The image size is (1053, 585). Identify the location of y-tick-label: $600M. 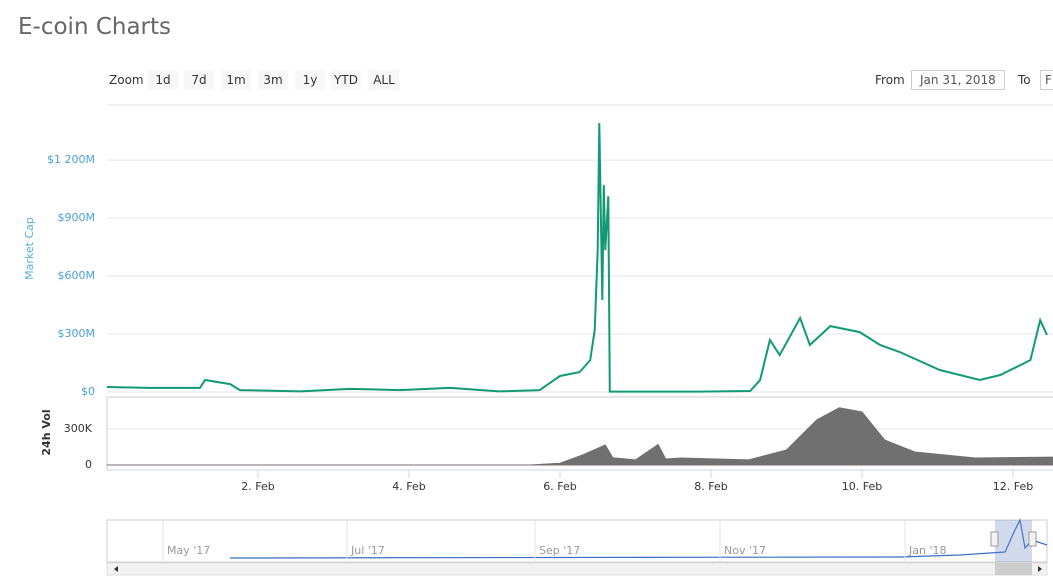
(77, 275).